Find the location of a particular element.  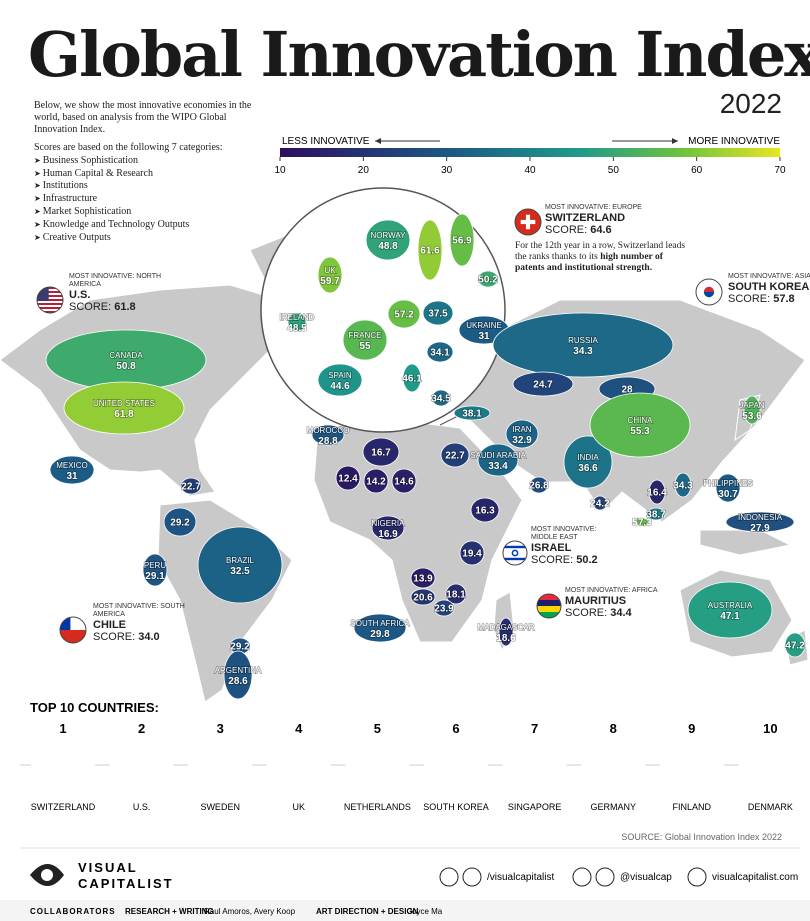

country-name: MOROCCO is located at coordinates (328, 430).